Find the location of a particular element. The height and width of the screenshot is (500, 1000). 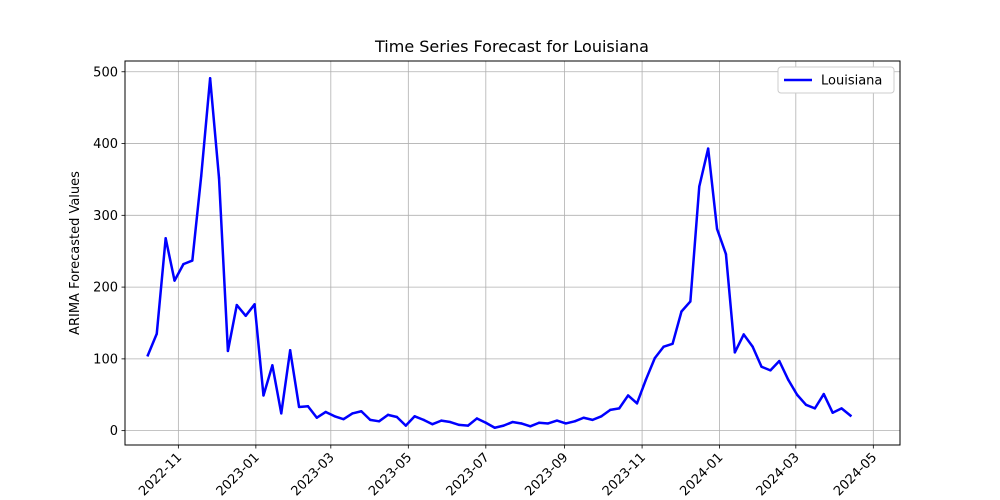

y-axis-ticks: 0 100 200 300 400 500 is located at coordinates (109, 252).